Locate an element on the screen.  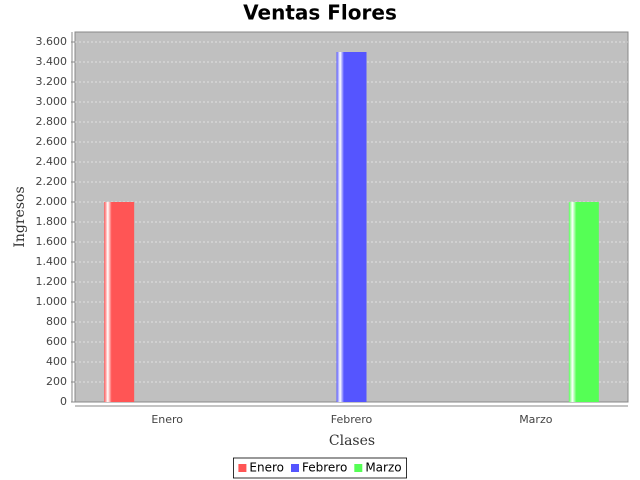
y-tick-label: 3.200 is located at coordinates (52, 81).